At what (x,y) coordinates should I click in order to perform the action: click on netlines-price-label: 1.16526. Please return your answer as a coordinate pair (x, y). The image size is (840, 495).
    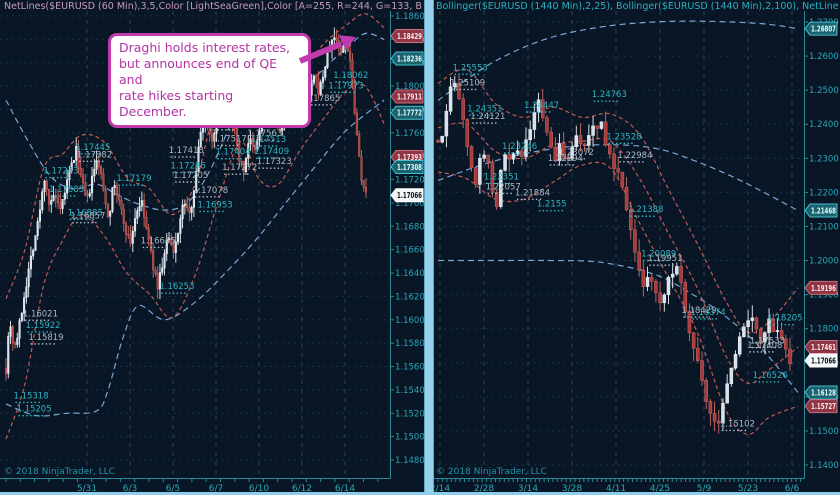
    Looking at the image, I should click on (770, 376).